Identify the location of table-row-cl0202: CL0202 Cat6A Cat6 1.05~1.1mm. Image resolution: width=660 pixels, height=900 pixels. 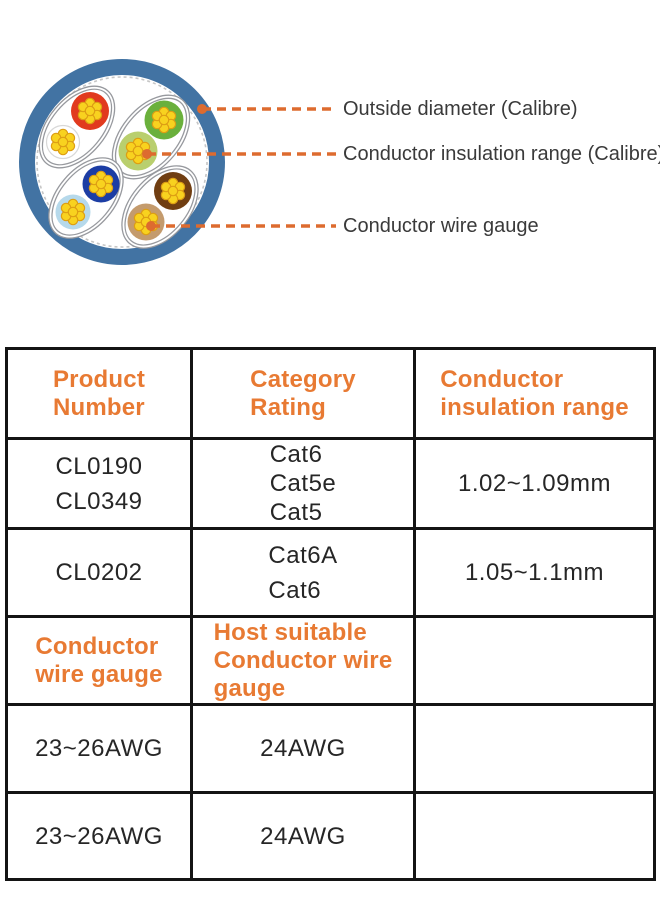
(330, 572).